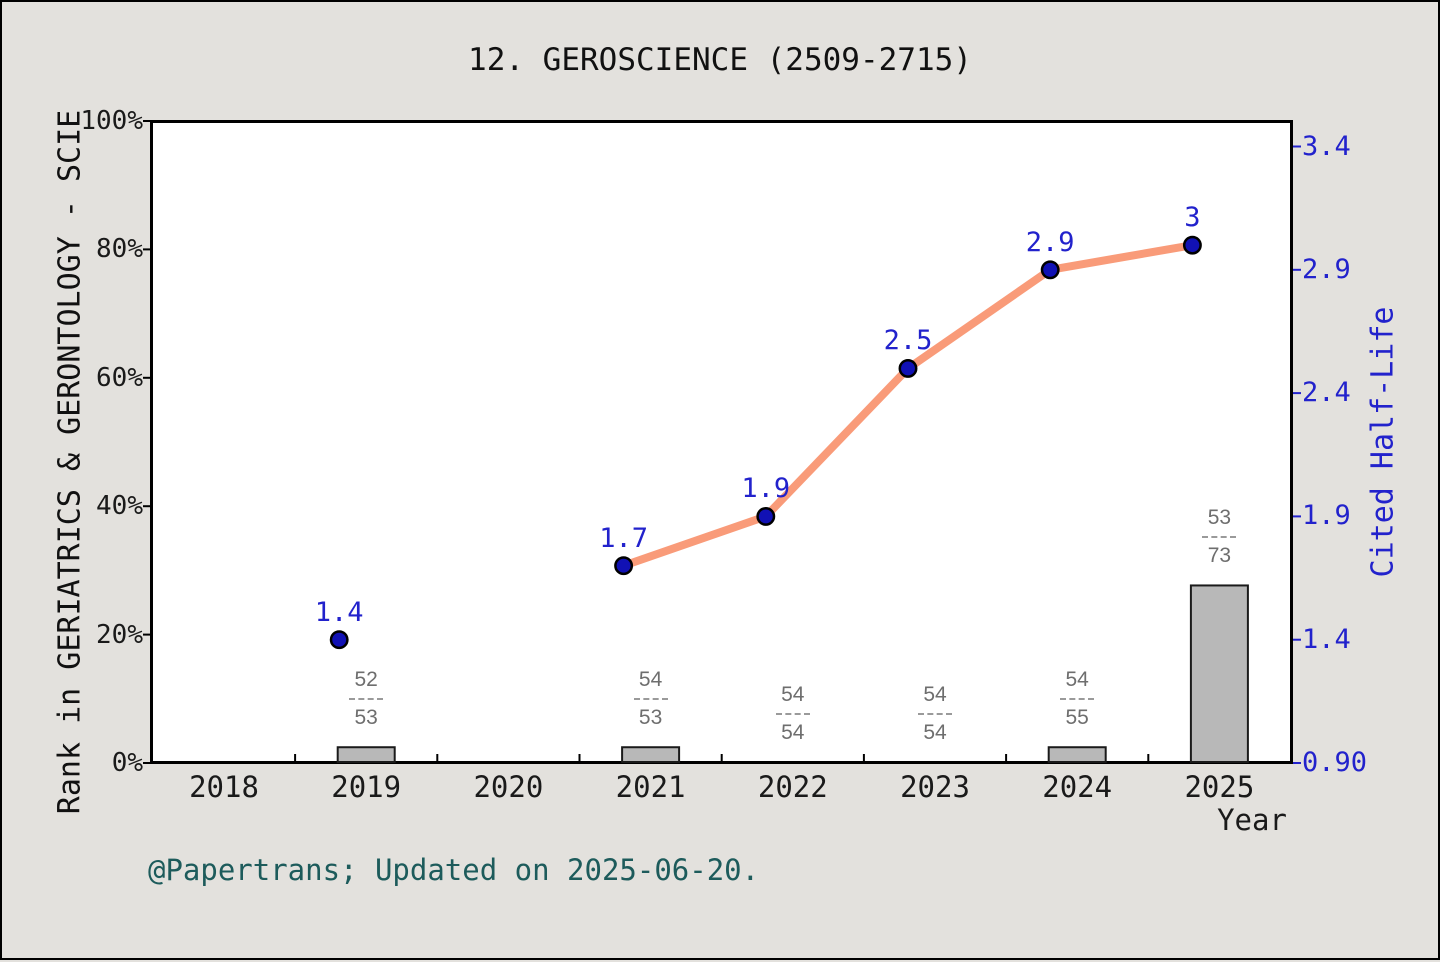 This screenshot has width=1440, height=962. What do you see at coordinates (1326, 146) in the screenshot?
I see `y-right-tick-label: 3.4` at bounding box center [1326, 146].